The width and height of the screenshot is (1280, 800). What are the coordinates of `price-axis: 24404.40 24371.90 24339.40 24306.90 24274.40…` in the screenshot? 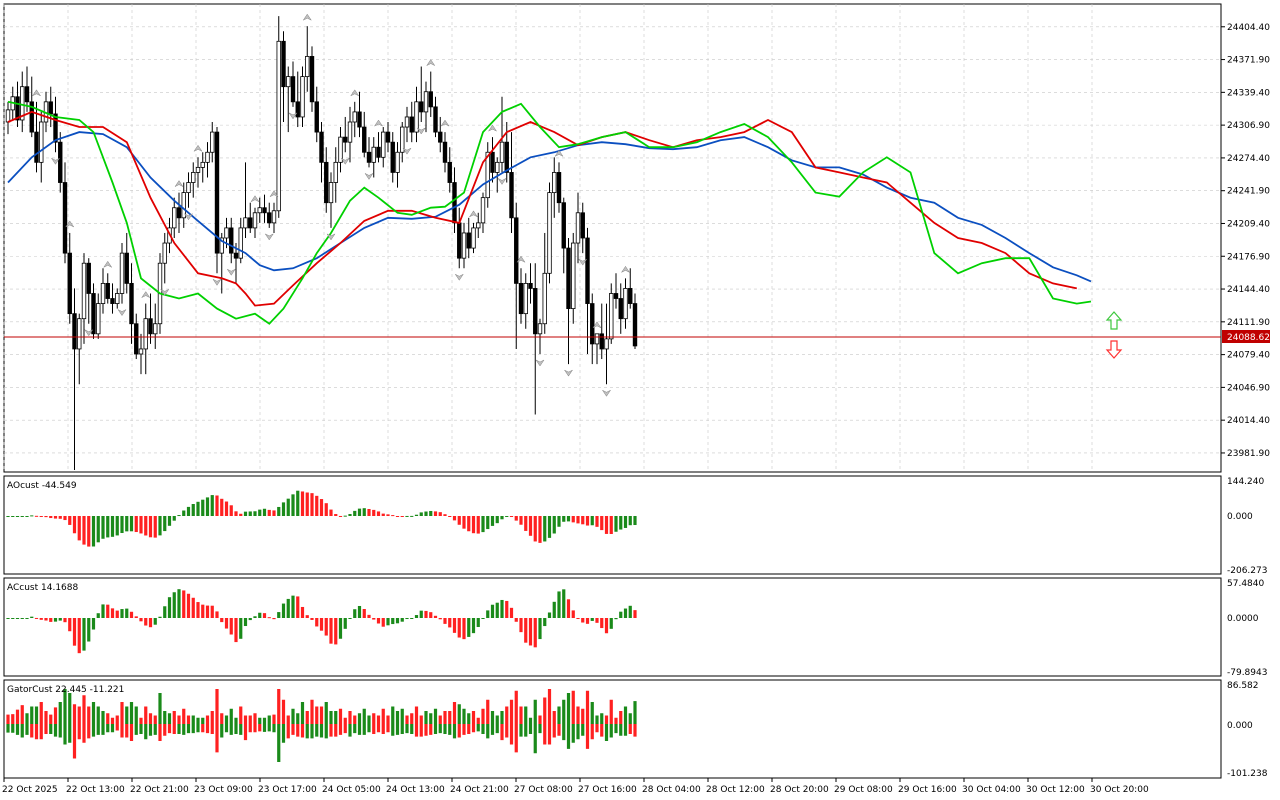 It's located at (1245, 241).